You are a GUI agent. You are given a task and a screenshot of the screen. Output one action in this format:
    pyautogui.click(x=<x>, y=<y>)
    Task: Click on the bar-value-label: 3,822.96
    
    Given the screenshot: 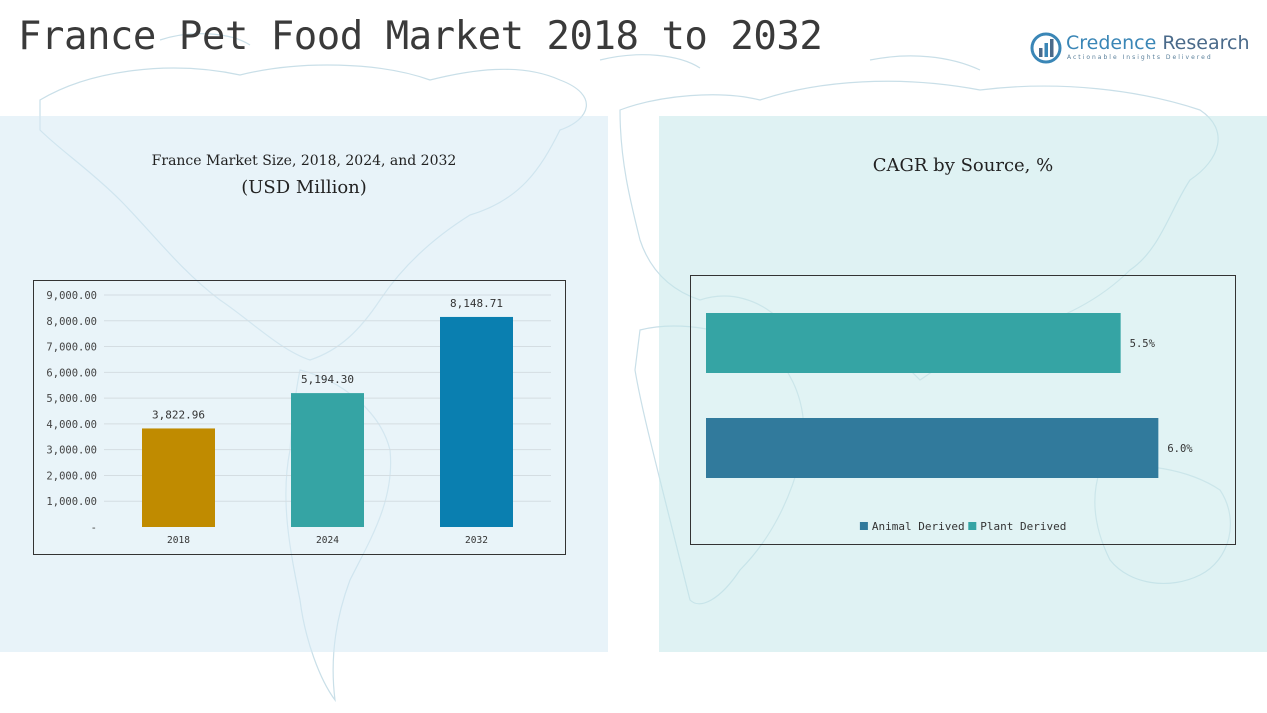 What is the action you would take?
    pyautogui.click(x=178, y=414)
    